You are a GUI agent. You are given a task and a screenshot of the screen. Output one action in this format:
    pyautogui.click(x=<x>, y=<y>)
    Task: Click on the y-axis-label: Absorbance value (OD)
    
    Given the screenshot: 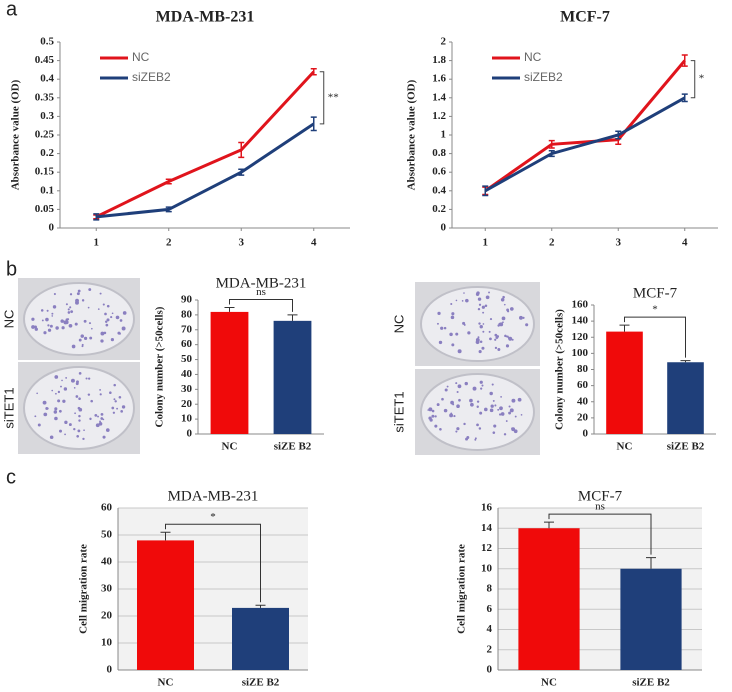 What is the action you would take?
    pyautogui.click(x=412, y=134)
    